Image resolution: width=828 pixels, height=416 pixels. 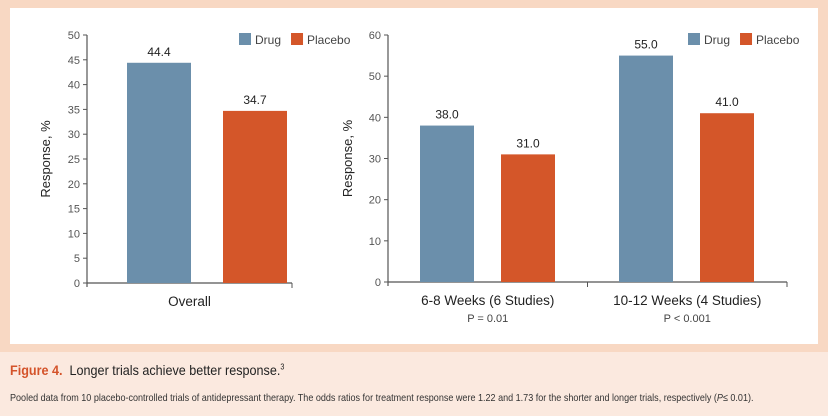 What do you see at coordinates (687, 319) in the screenshot?
I see `p-value-label: P < 0.001` at bounding box center [687, 319].